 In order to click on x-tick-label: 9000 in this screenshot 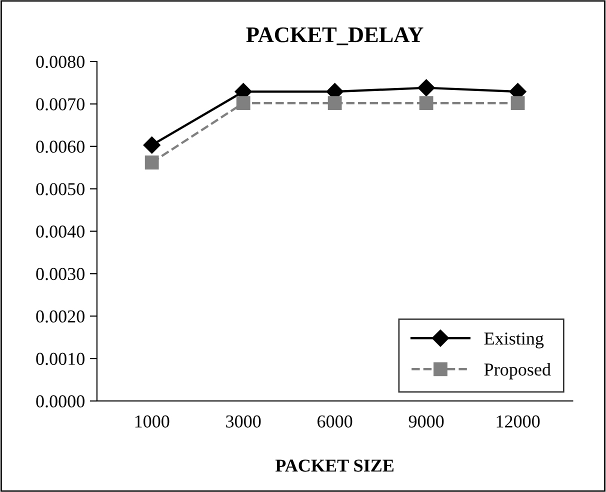, I will do `click(426, 421)`.